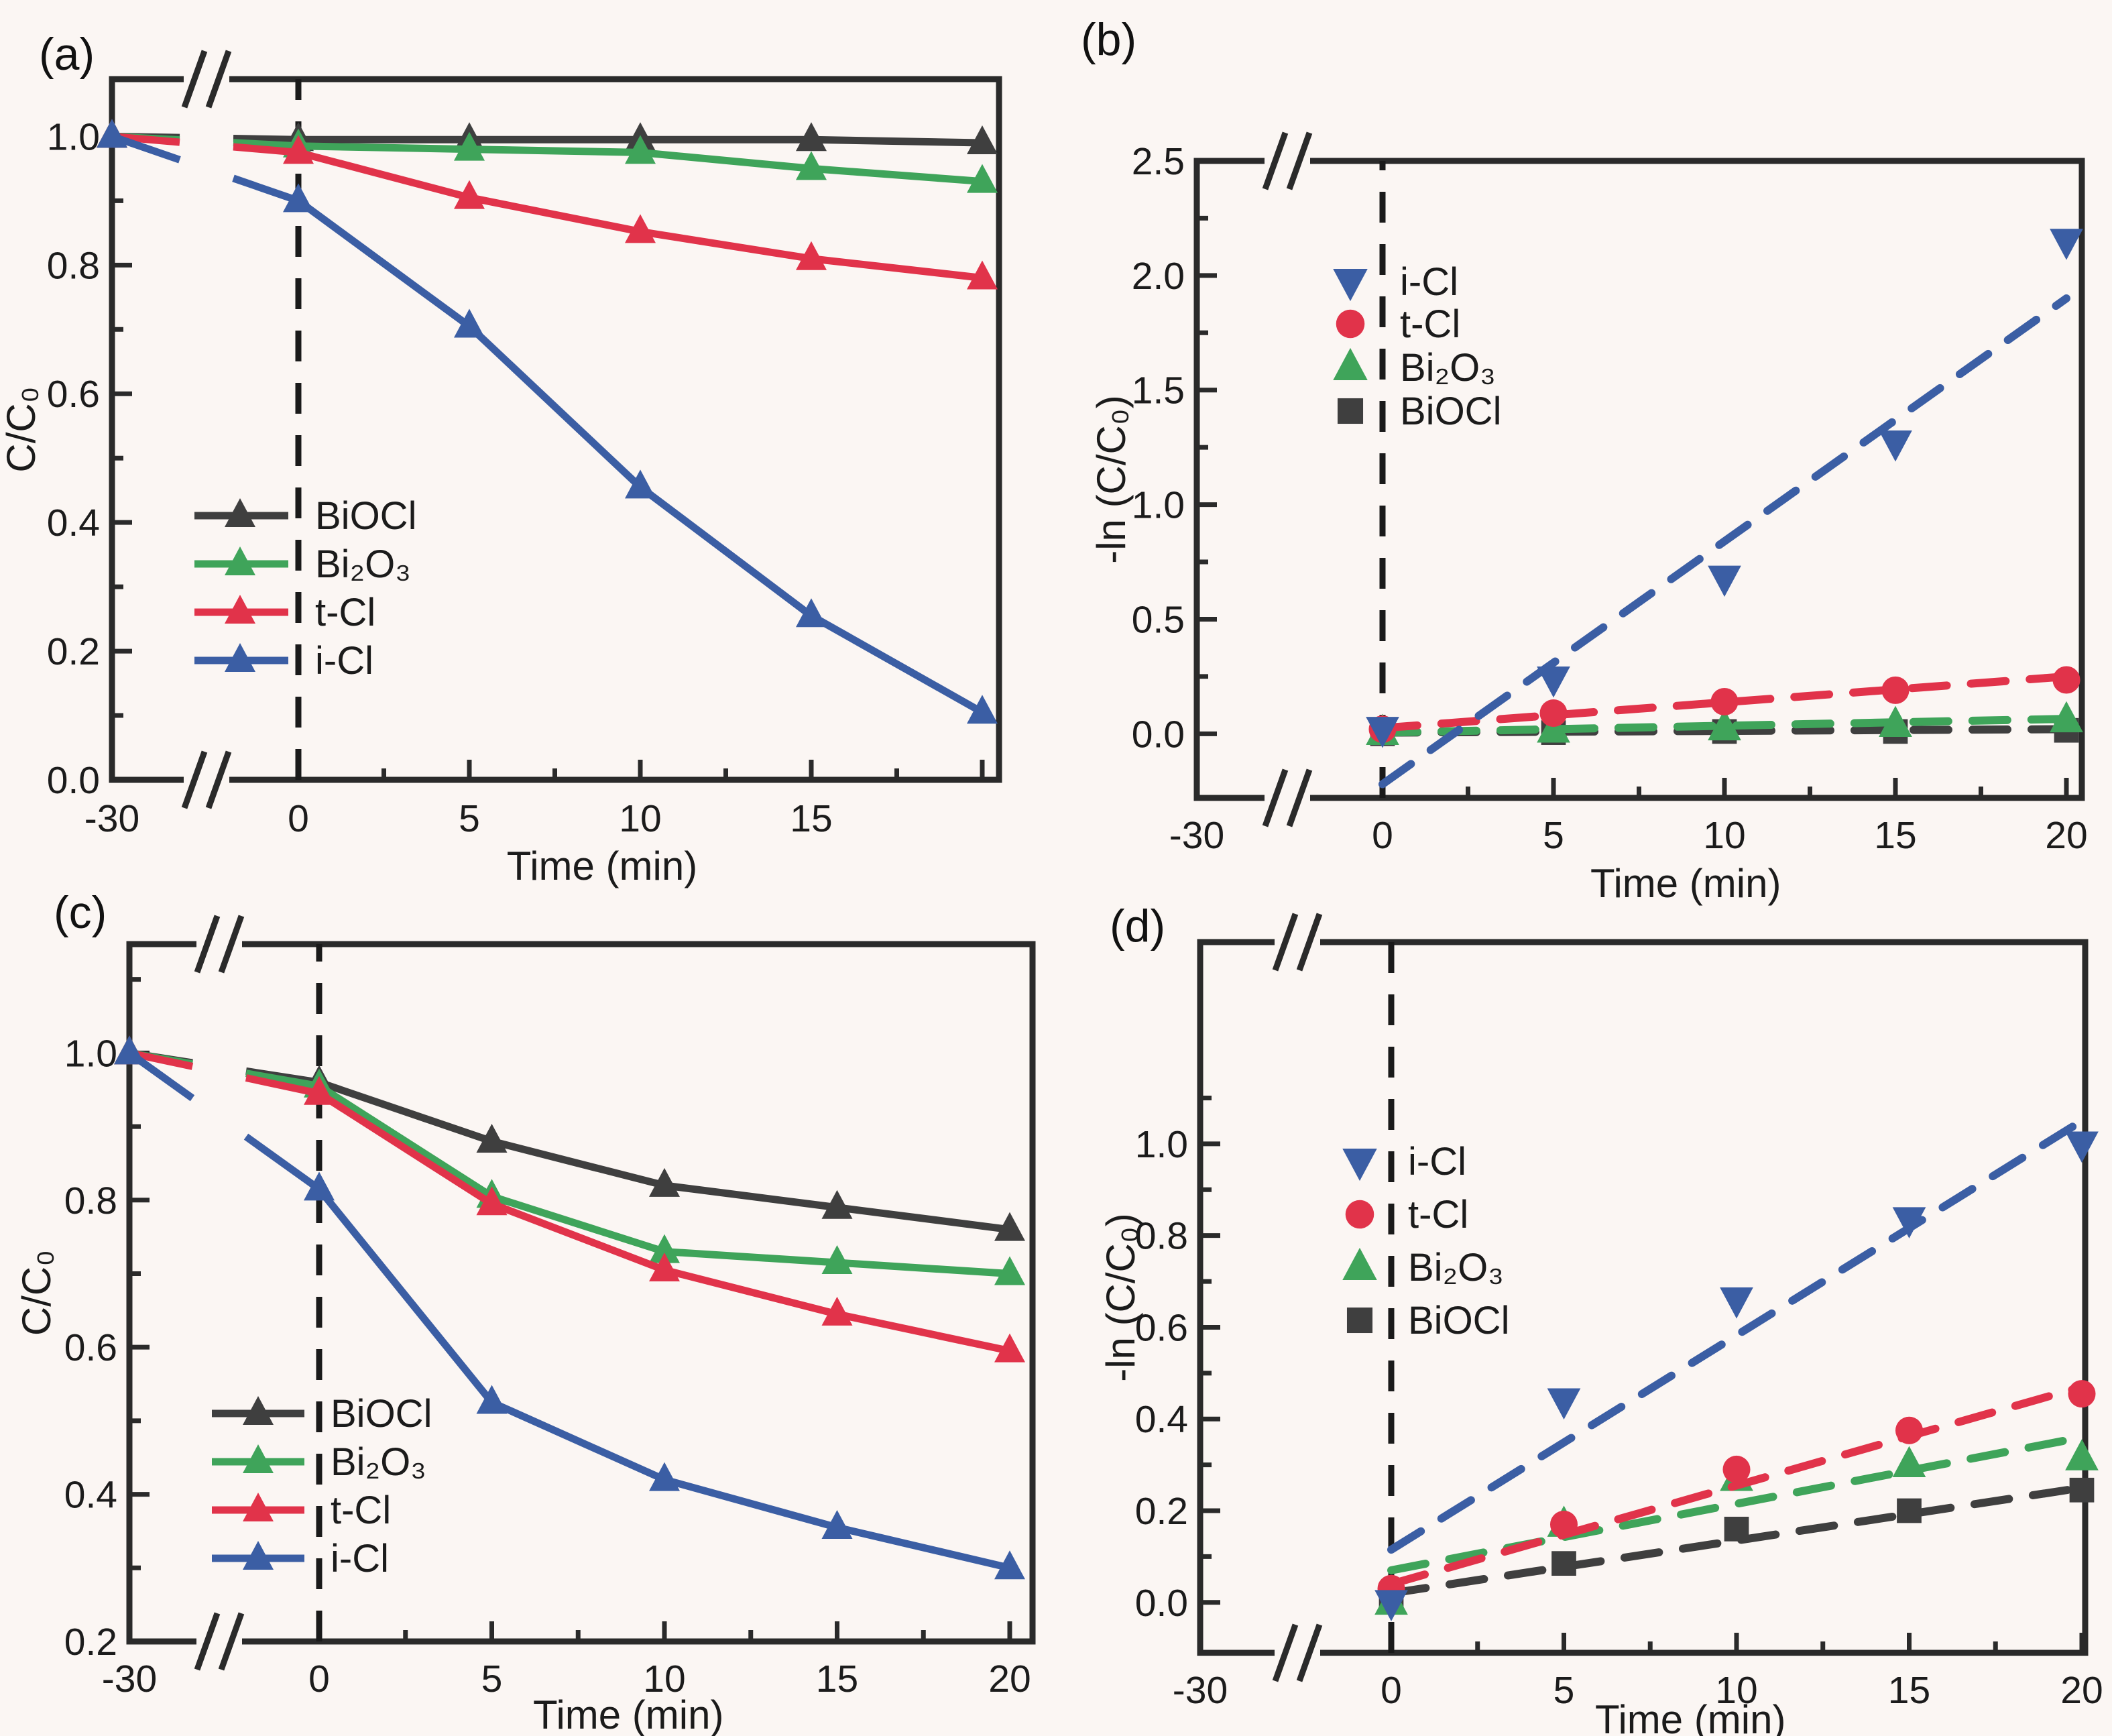 This screenshot has height=1736, width=2112. What do you see at coordinates (1109, 39) in the screenshot?
I see `panel-b-label: (b)` at bounding box center [1109, 39].